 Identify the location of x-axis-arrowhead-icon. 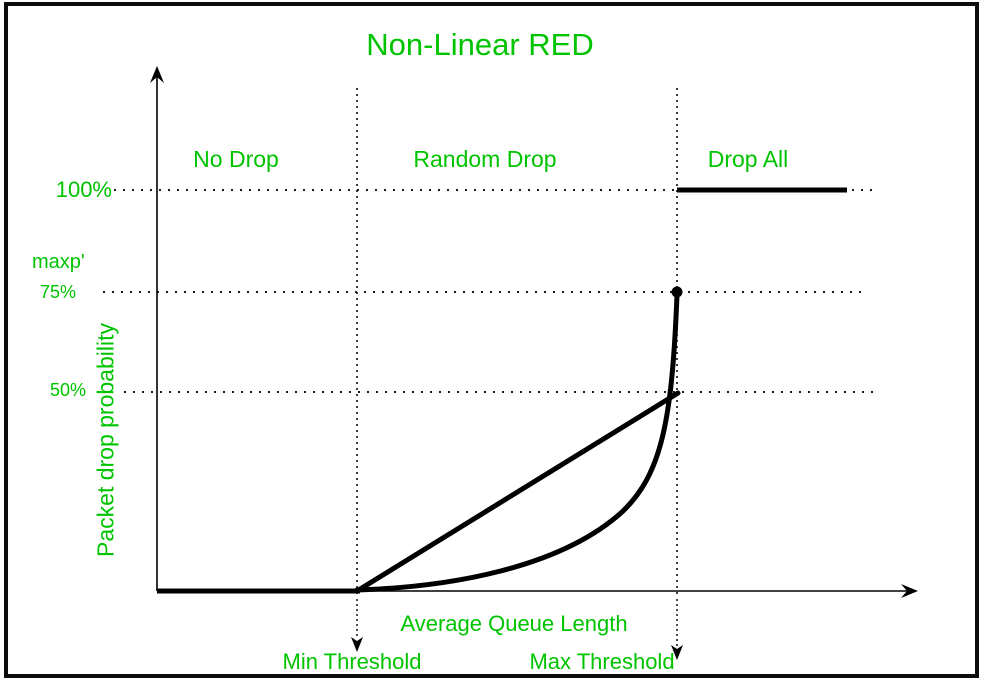
(909, 591).